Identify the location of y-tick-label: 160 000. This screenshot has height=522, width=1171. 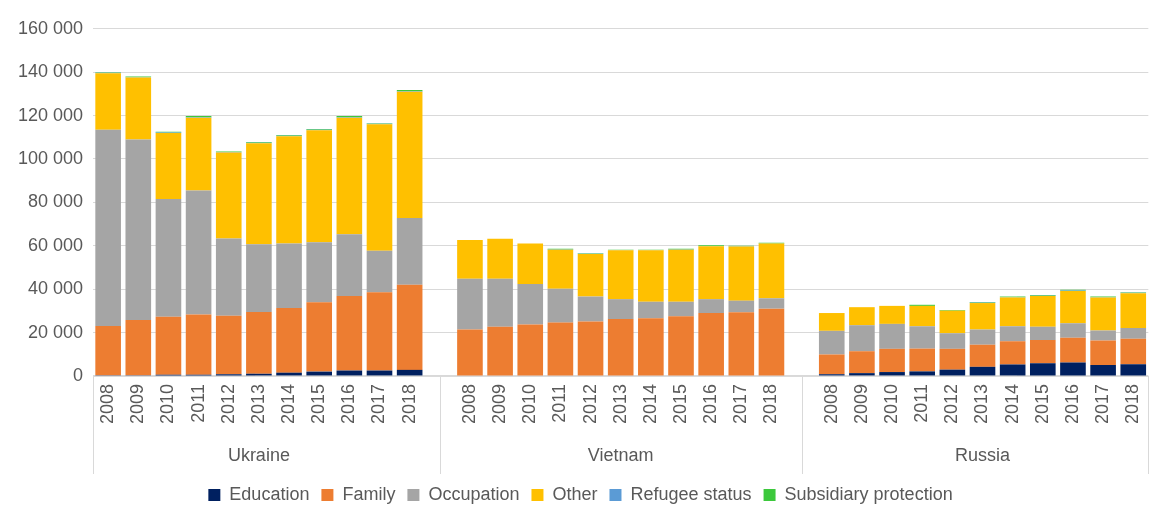
(50, 27).